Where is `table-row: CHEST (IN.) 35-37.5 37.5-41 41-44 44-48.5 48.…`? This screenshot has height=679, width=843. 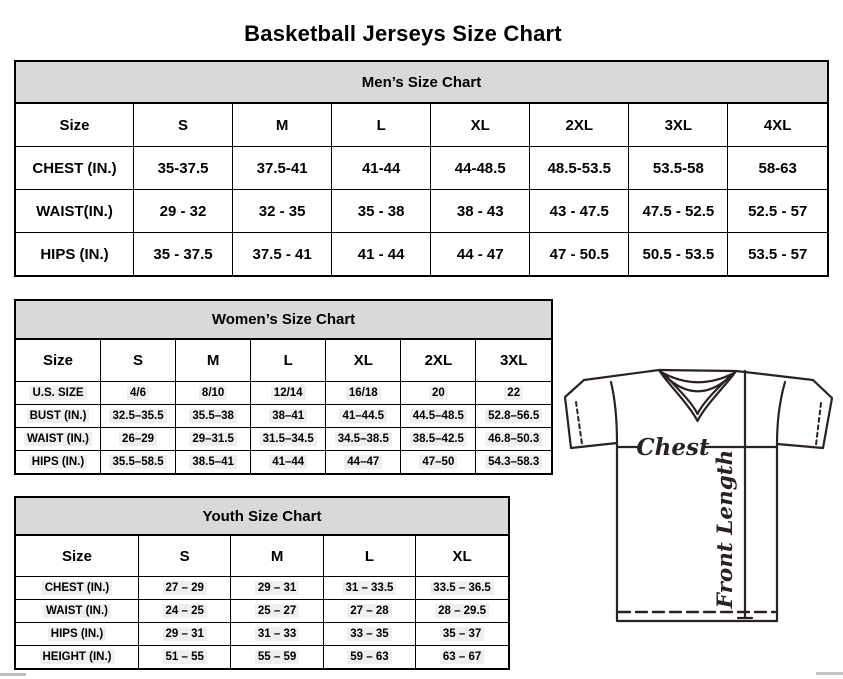 table-row: CHEST (IN.) 35-37.5 37.5-41 41-44 44-48.5 48.… is located at coordinates (421, 168).